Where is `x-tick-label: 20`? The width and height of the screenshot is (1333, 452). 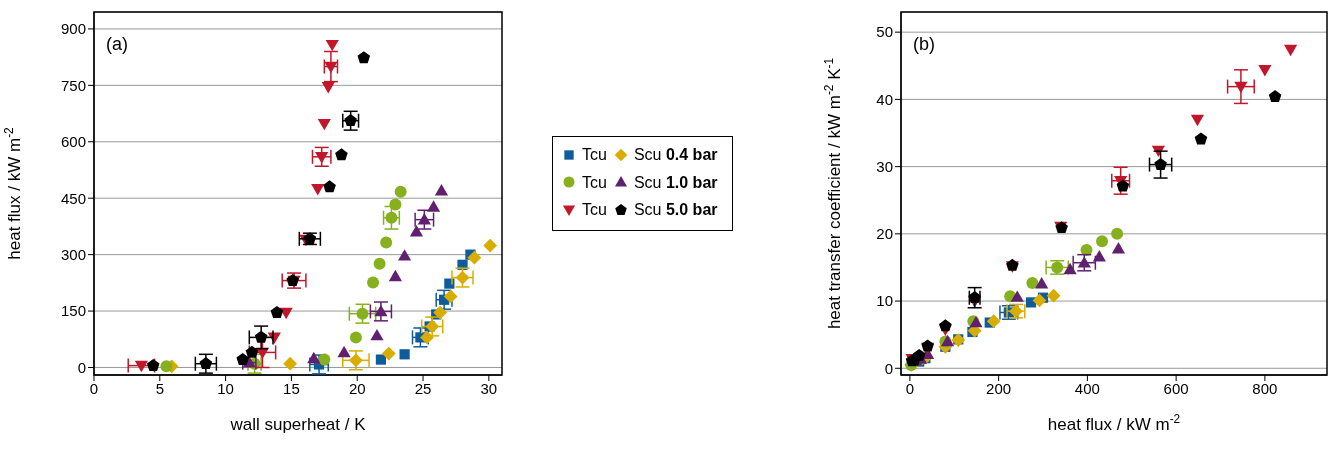
x-tick-label: 20 is located at coordinates (357, 388).